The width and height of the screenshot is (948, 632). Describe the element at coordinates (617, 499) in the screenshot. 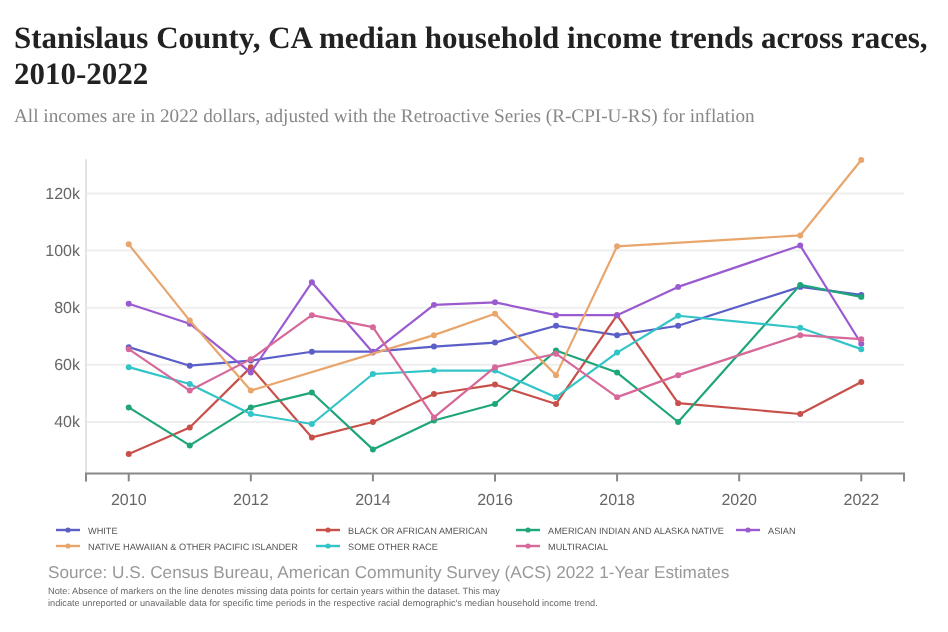

I see `x-tick-label: 2018` at that location.